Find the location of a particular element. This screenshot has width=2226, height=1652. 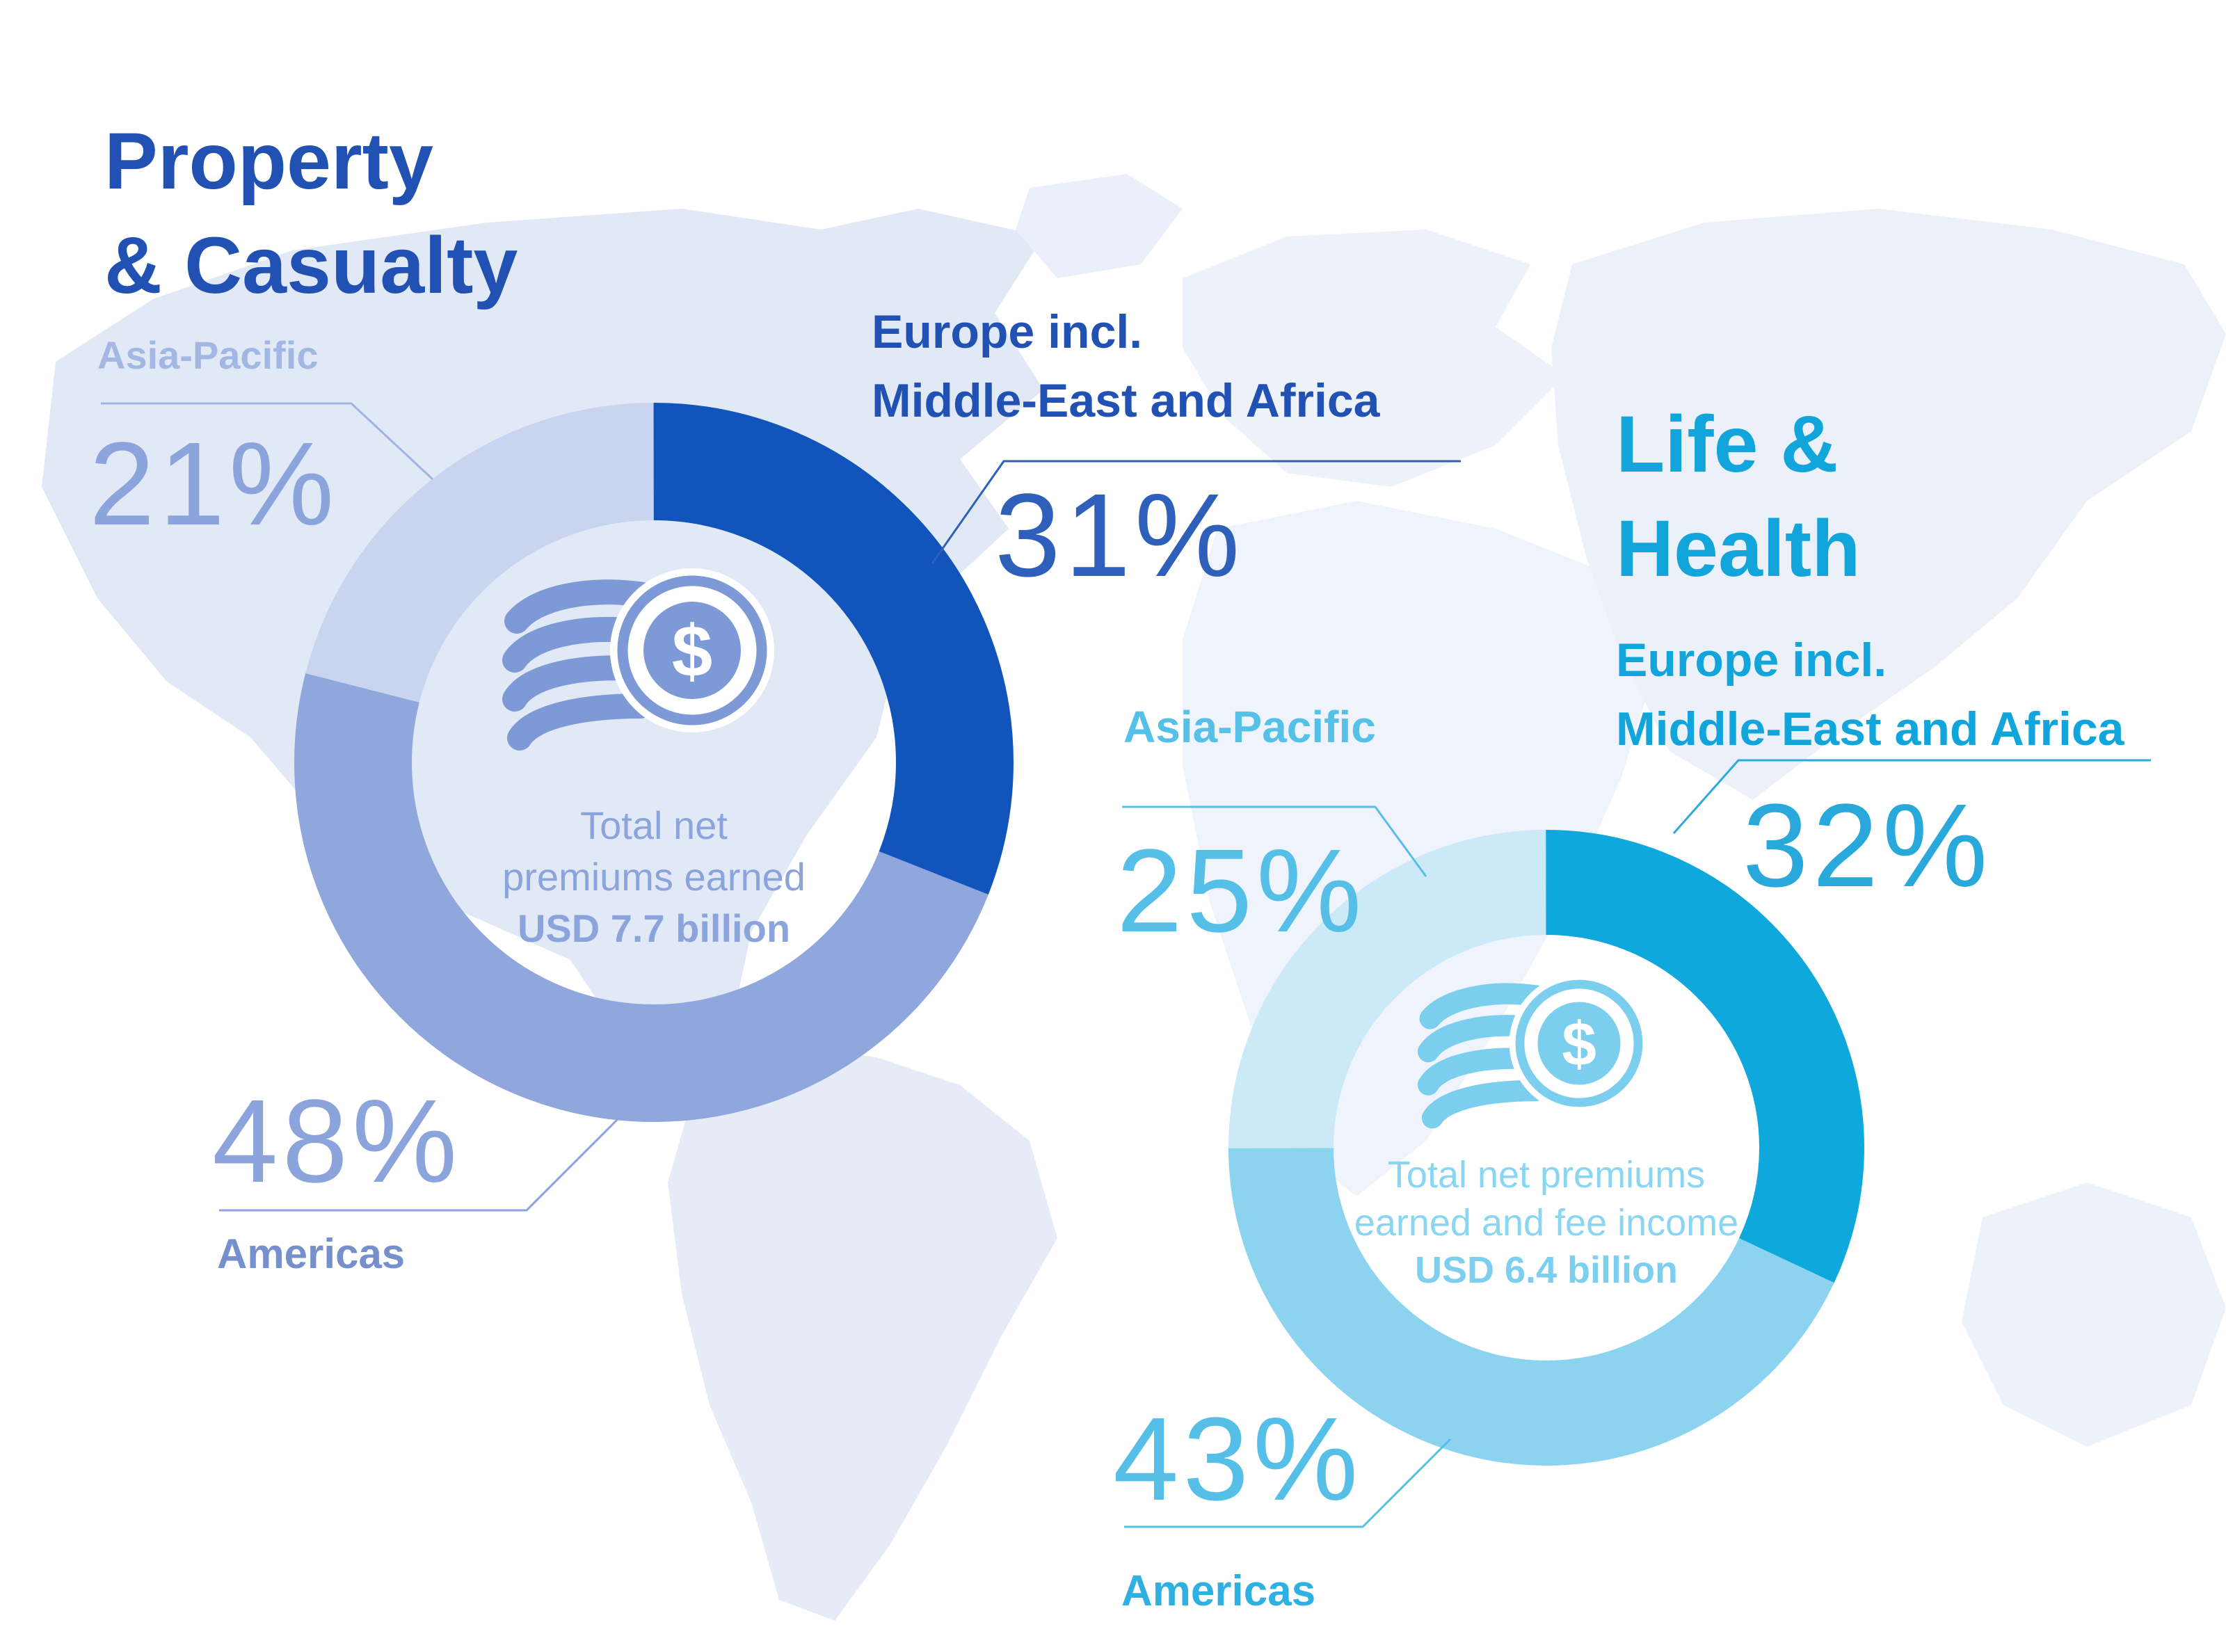

lnh-coins-icon: $ is located at coordinates (1533, 1051).